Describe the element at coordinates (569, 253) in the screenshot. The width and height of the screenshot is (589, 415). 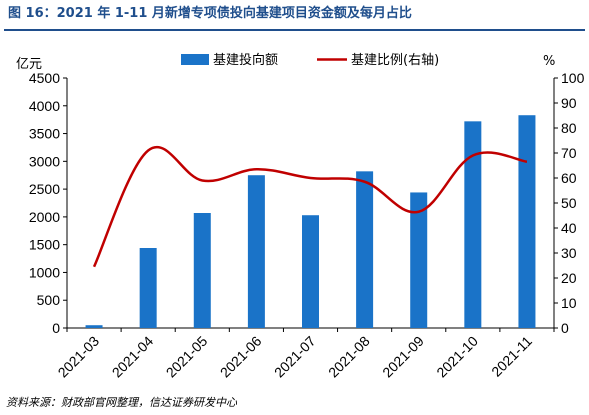
I see `right-tick-label: 30` at that location.